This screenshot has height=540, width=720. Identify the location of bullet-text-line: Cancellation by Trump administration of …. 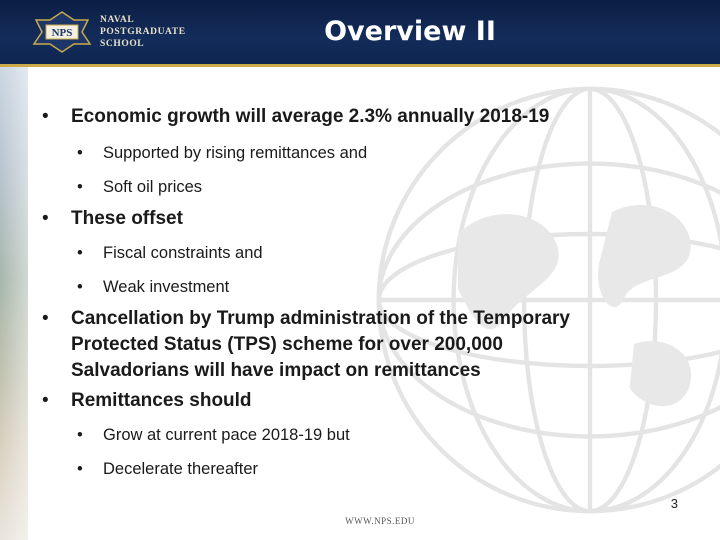
(321, 318).